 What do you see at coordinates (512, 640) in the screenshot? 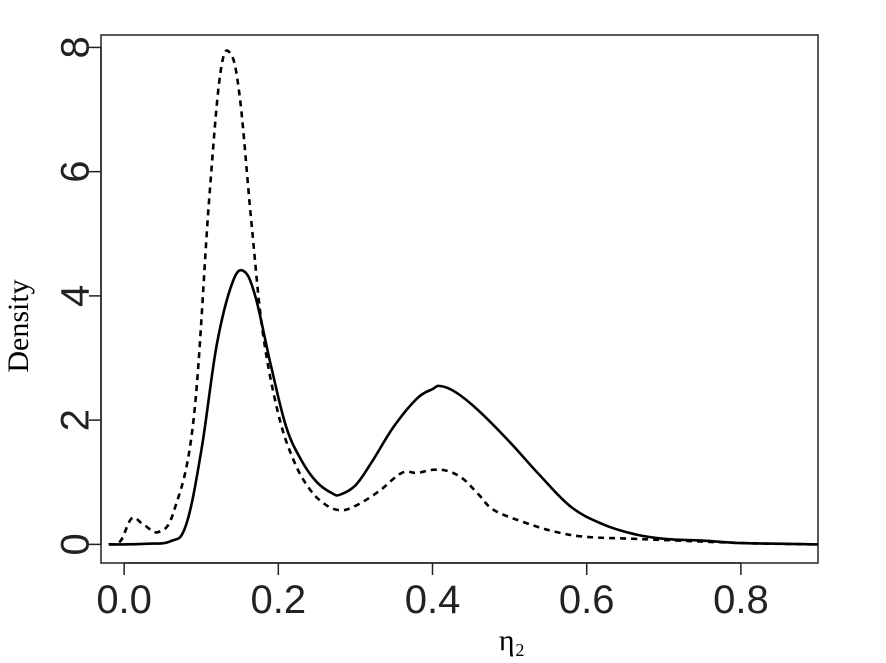
I see `x-axis-title: η₂` at bounding box center [512, 640].